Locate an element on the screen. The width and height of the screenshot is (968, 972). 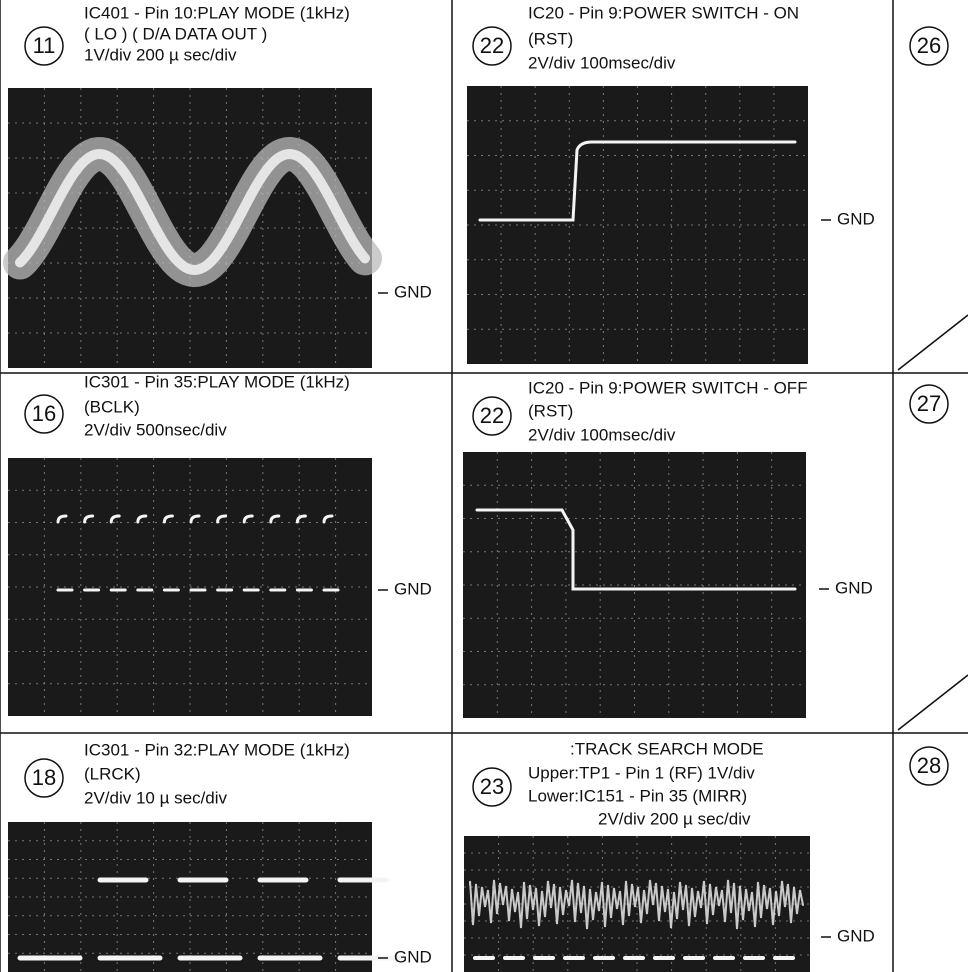
panel-number: 16 is located at coordinates (44, 413).